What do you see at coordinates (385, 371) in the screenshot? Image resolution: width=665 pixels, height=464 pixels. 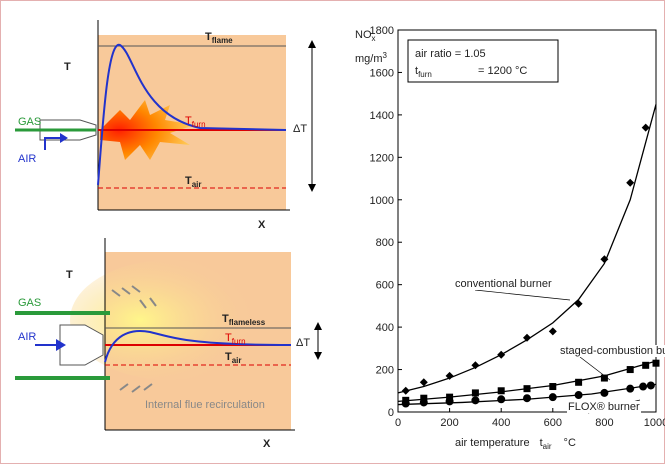 I see `y-tick-label: 200` at bounding box center [385, 371].